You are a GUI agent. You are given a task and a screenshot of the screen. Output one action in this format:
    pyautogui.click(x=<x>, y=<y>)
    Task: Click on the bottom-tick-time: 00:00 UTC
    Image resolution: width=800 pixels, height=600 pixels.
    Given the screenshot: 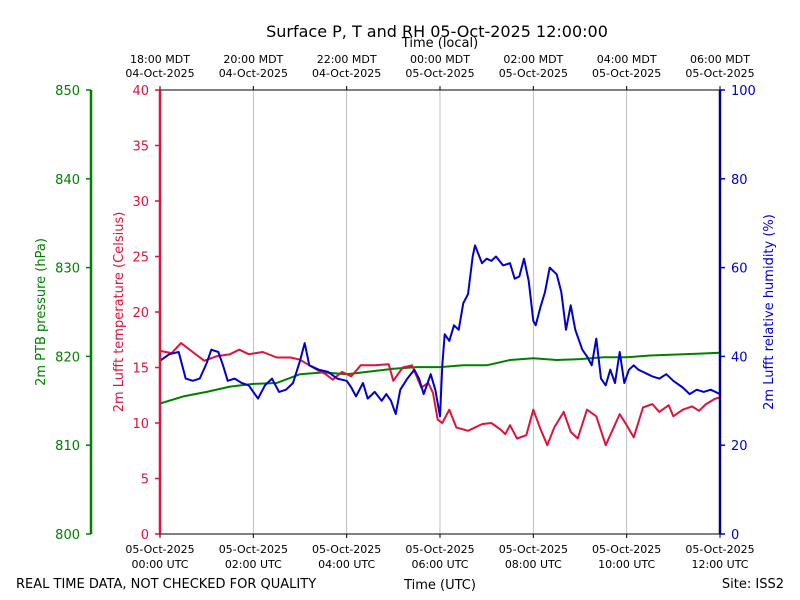 What is the action you would take?
    pyautogui.click(x=159, y=564)
    